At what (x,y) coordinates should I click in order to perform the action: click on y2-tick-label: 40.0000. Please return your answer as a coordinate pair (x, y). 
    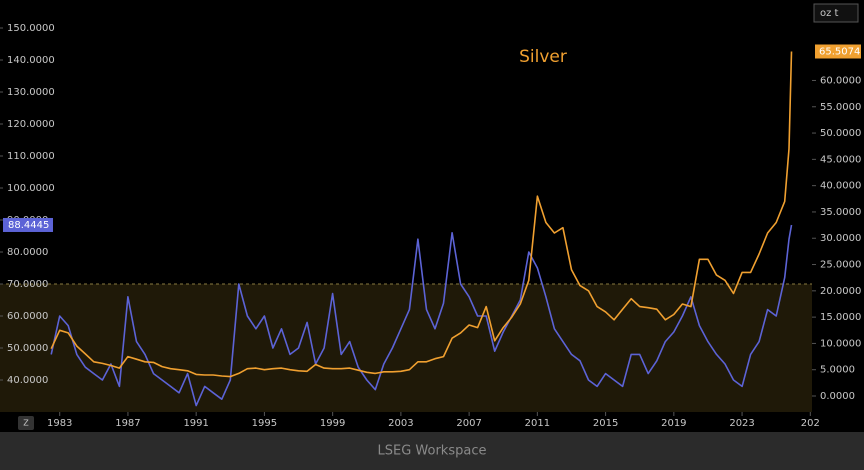
    Looking at the image, I should click on (840, 186).